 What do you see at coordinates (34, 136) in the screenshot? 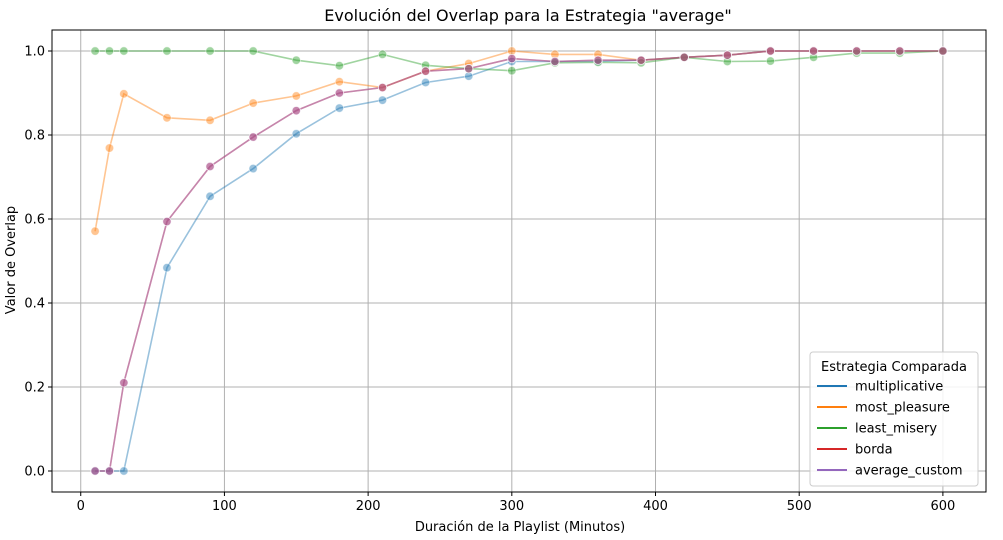
I see `y-tick-label: 0.8` at bounding box center [34, 136].